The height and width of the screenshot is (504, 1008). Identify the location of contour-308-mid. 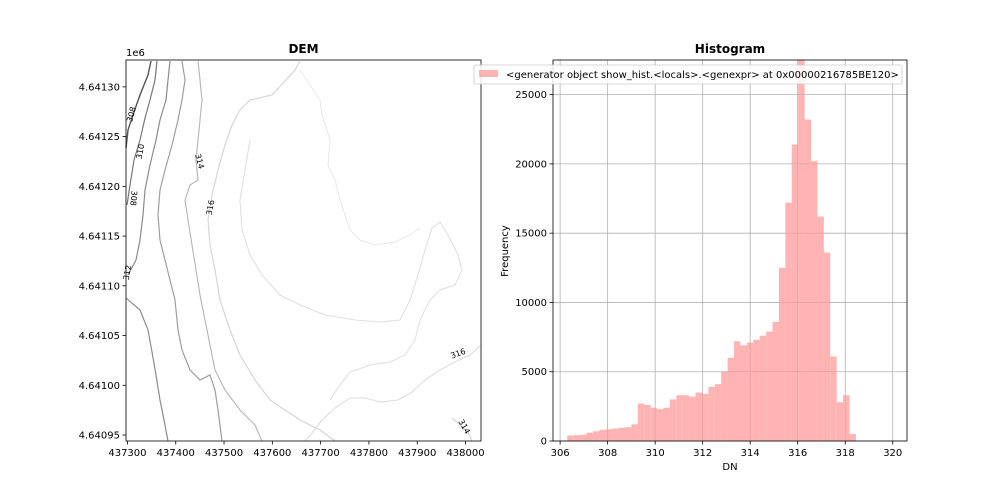
(142, 133).